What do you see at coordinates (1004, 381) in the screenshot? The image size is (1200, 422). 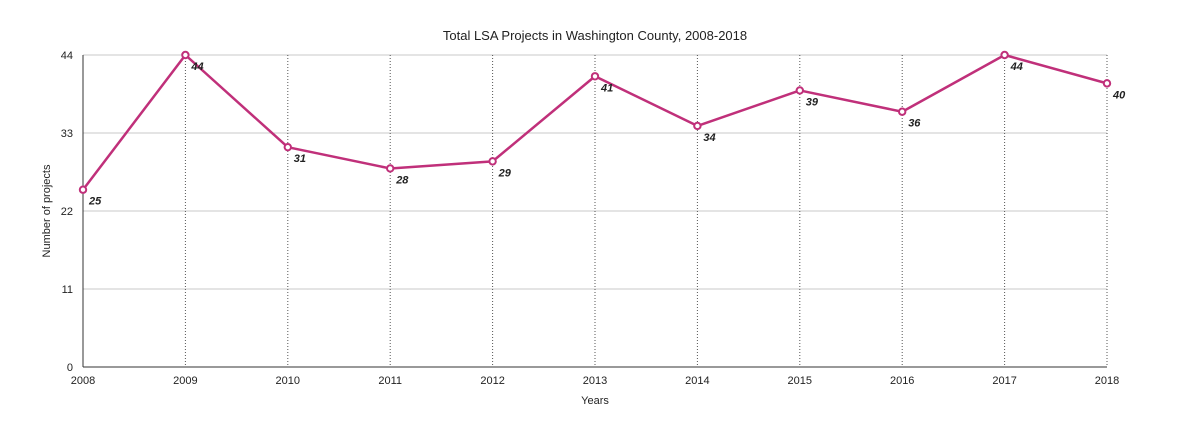 I see `x-tick-label: 2017` at bounding box center [1004, 381].